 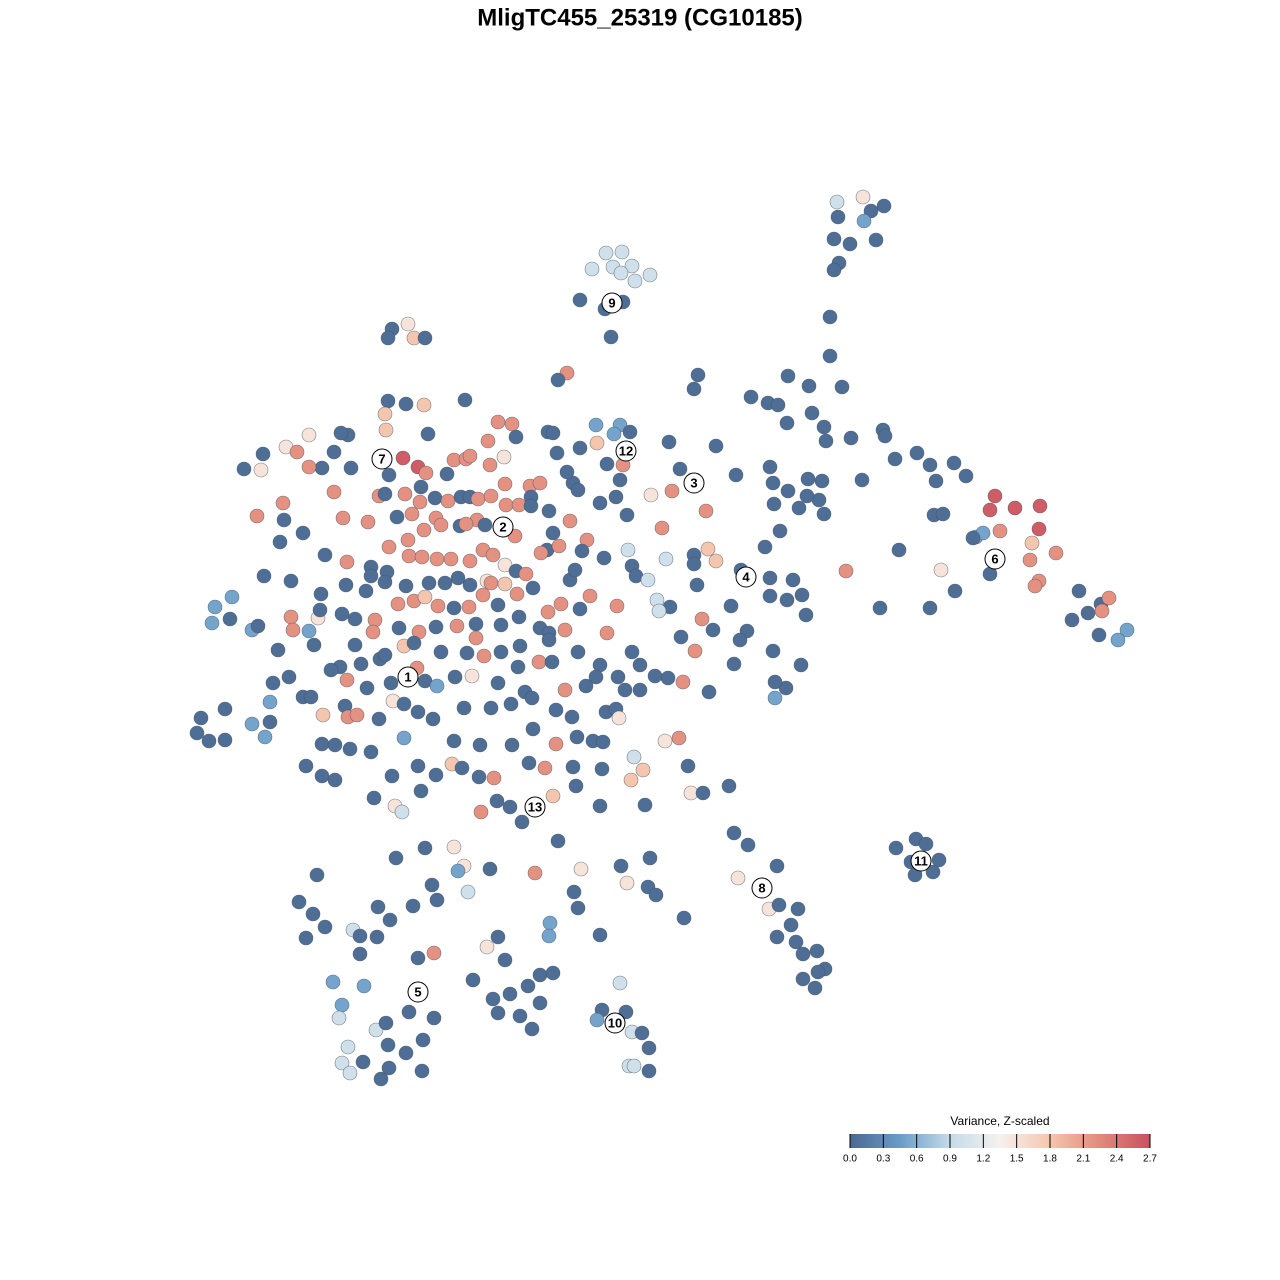 I want to click on cluster-label: 5, so click(x=418, y=992).